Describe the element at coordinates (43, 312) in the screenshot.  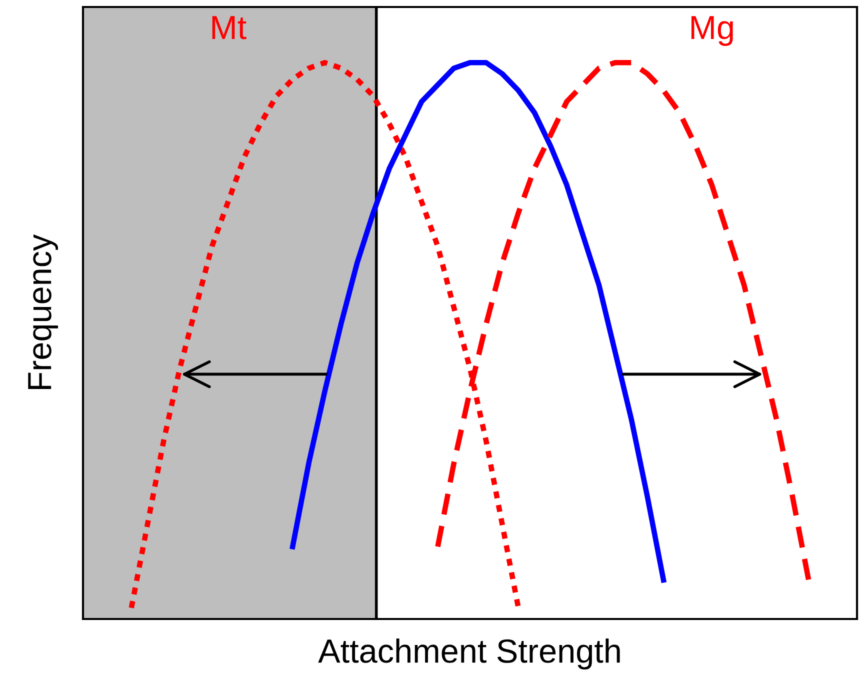
I see `y-axis-title: Frequency` at that location.